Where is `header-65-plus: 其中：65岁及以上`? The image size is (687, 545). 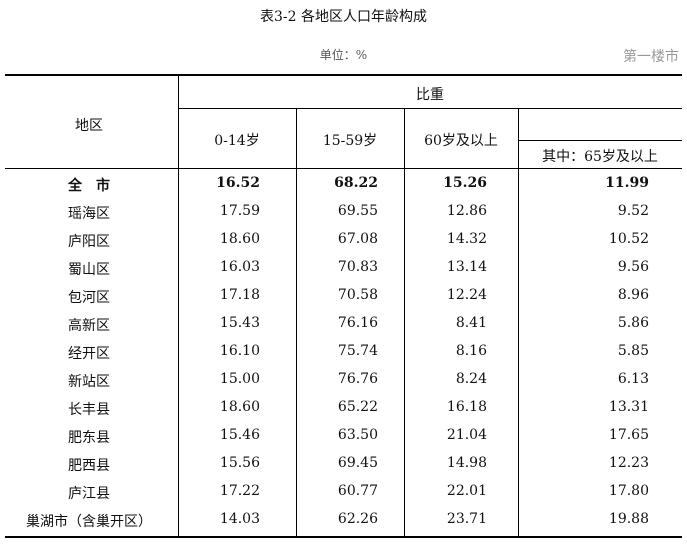 header-65-plus: 其中：65岁及以上 is located at coordinates (600, 157).